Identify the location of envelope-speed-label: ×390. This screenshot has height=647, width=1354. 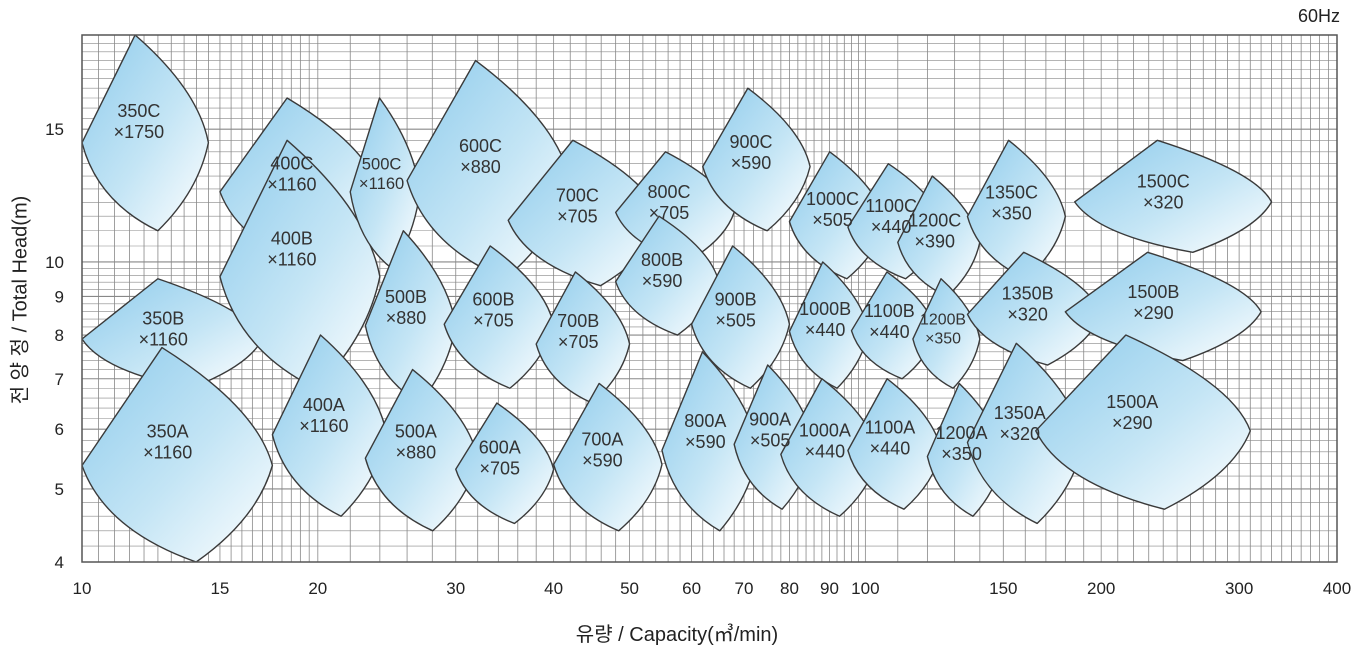
(934, 242).